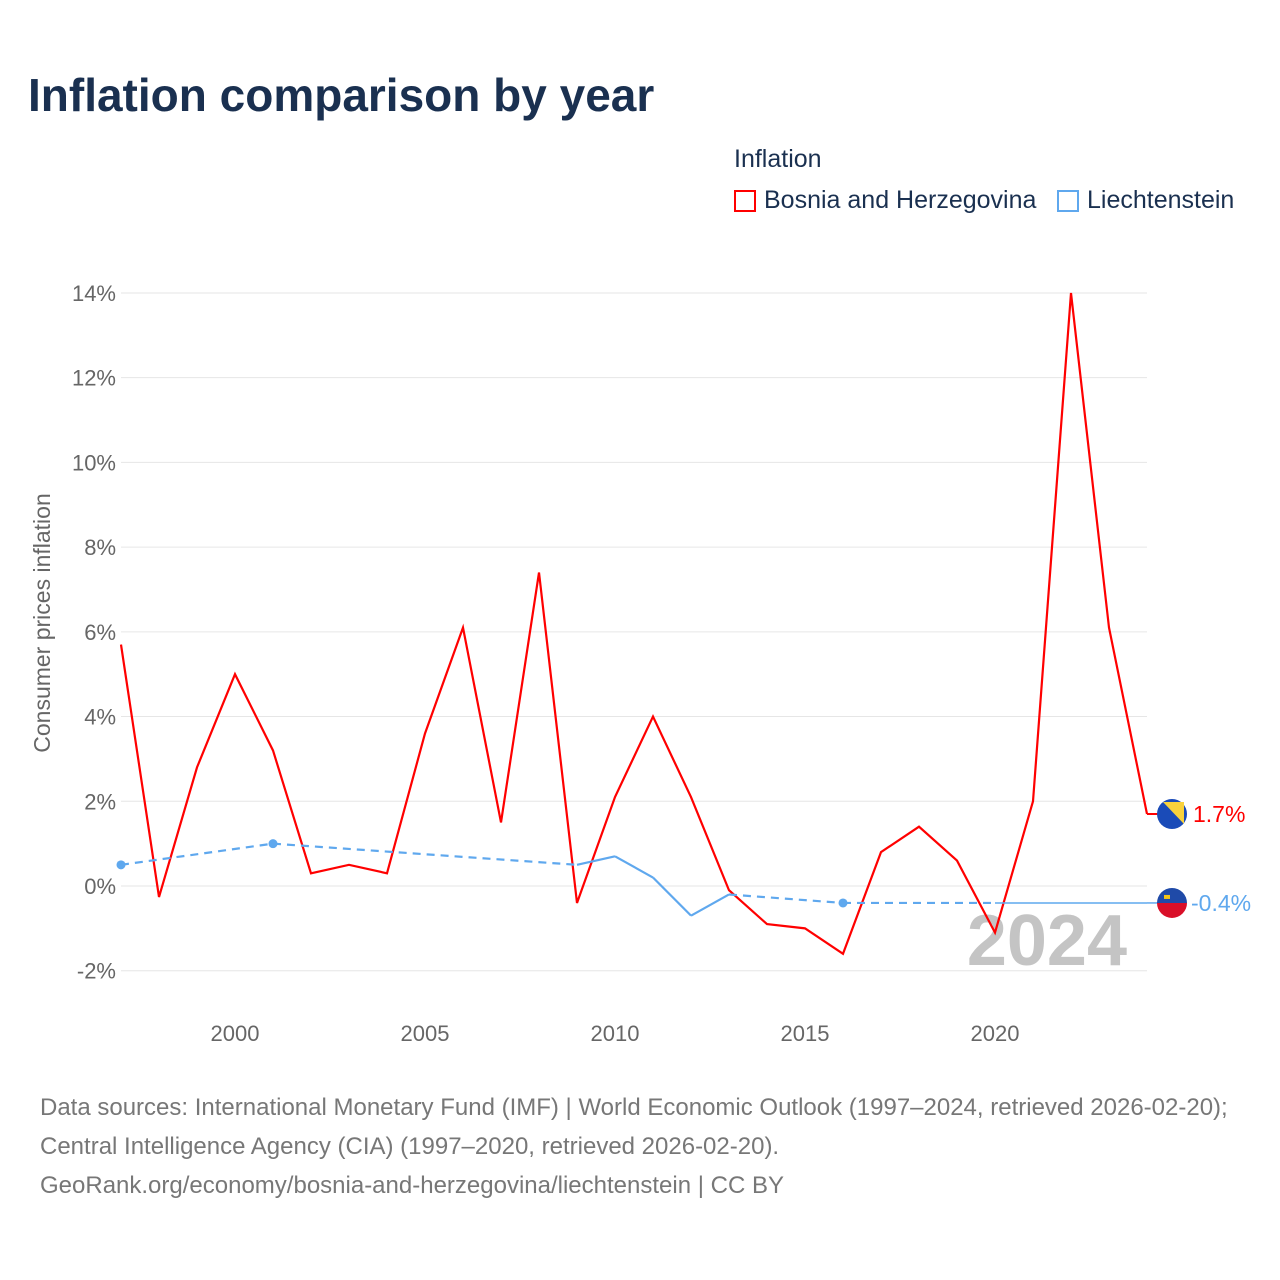  Describe the element at coordinates (42, 623) in the screenshot. I see `y-axis-label: Consumer prices inflation` at that location.